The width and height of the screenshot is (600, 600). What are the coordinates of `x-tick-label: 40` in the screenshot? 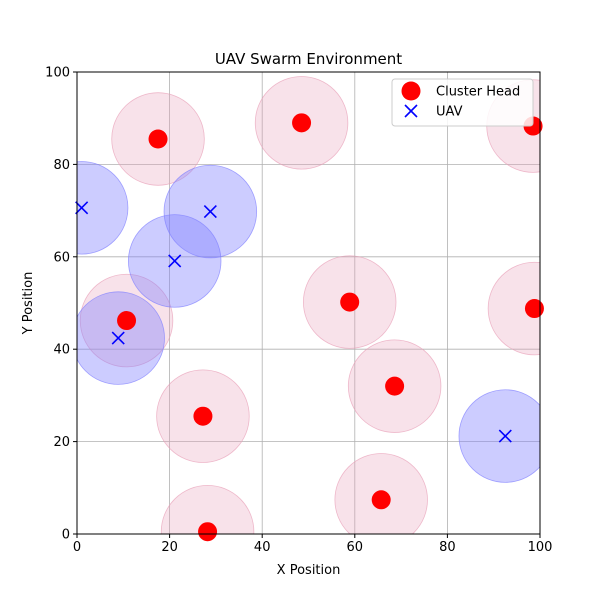 It's located at (262, 547).